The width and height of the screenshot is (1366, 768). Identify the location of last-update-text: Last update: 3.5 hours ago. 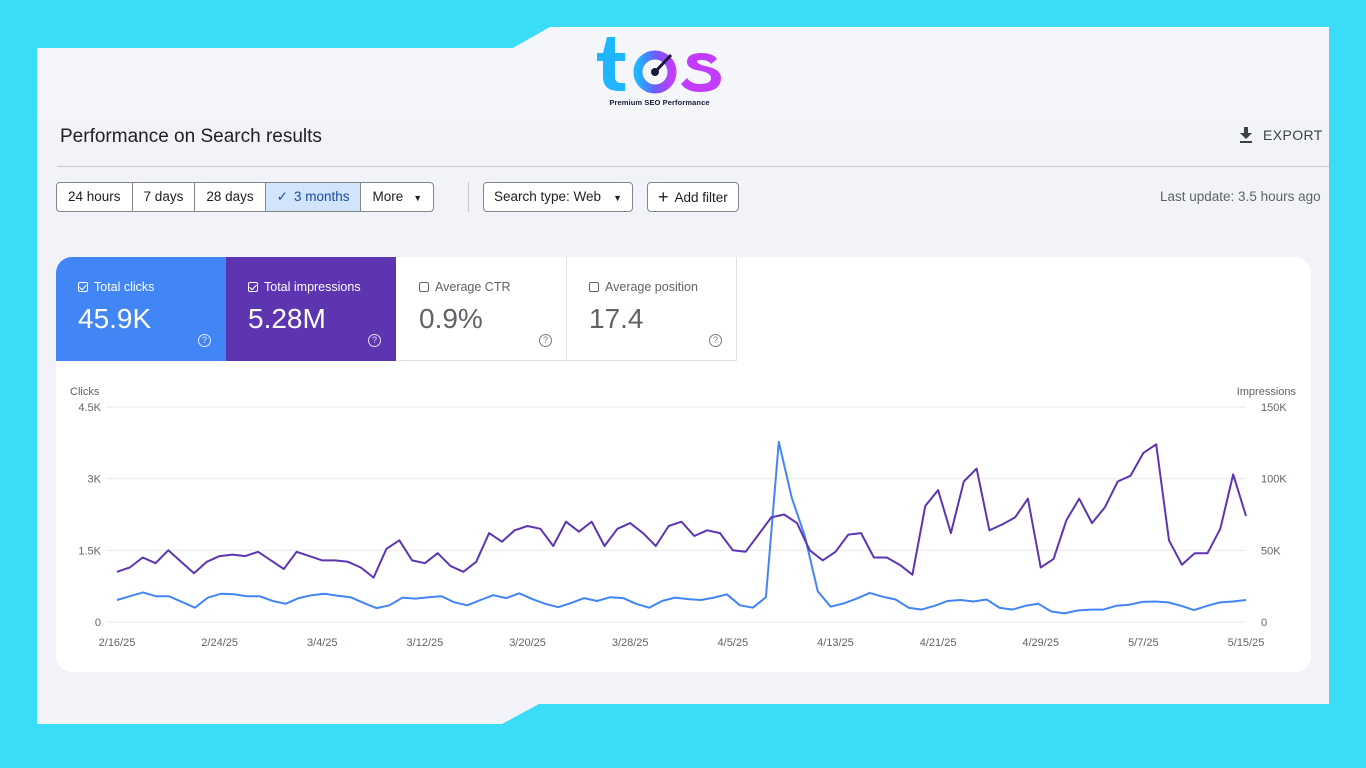
(1240, 196).